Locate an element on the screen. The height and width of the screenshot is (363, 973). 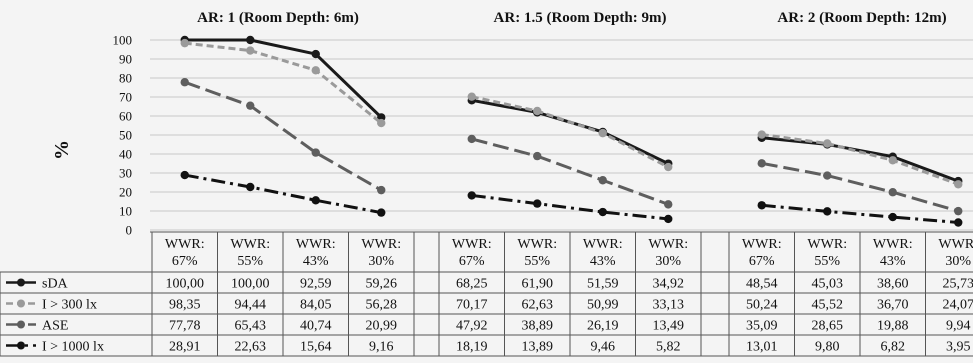
table-cell-value: 45,52 is located at coordinates (828, 305).